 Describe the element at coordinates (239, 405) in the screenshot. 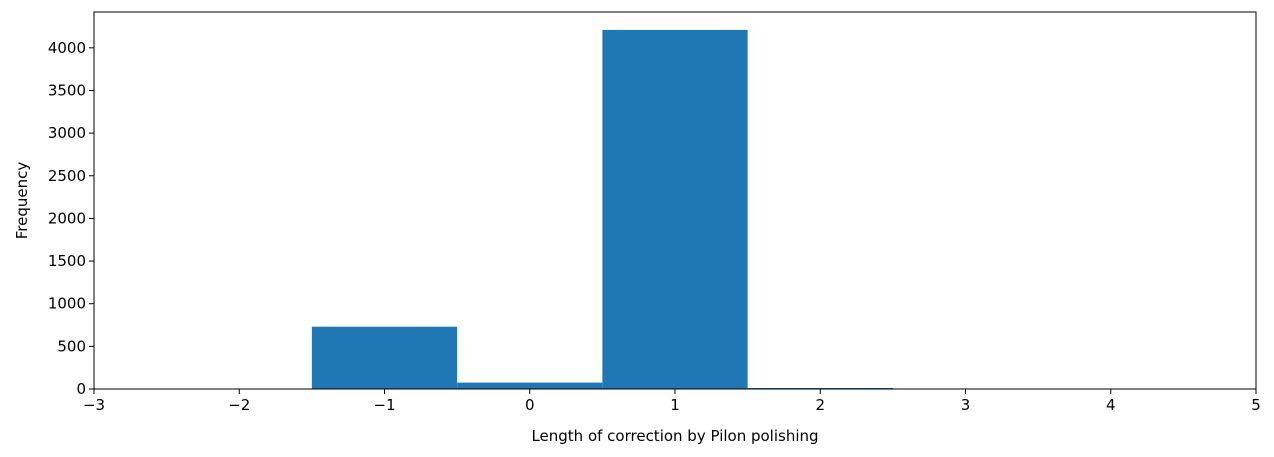

I see `x-tick-label: −2` at that location.